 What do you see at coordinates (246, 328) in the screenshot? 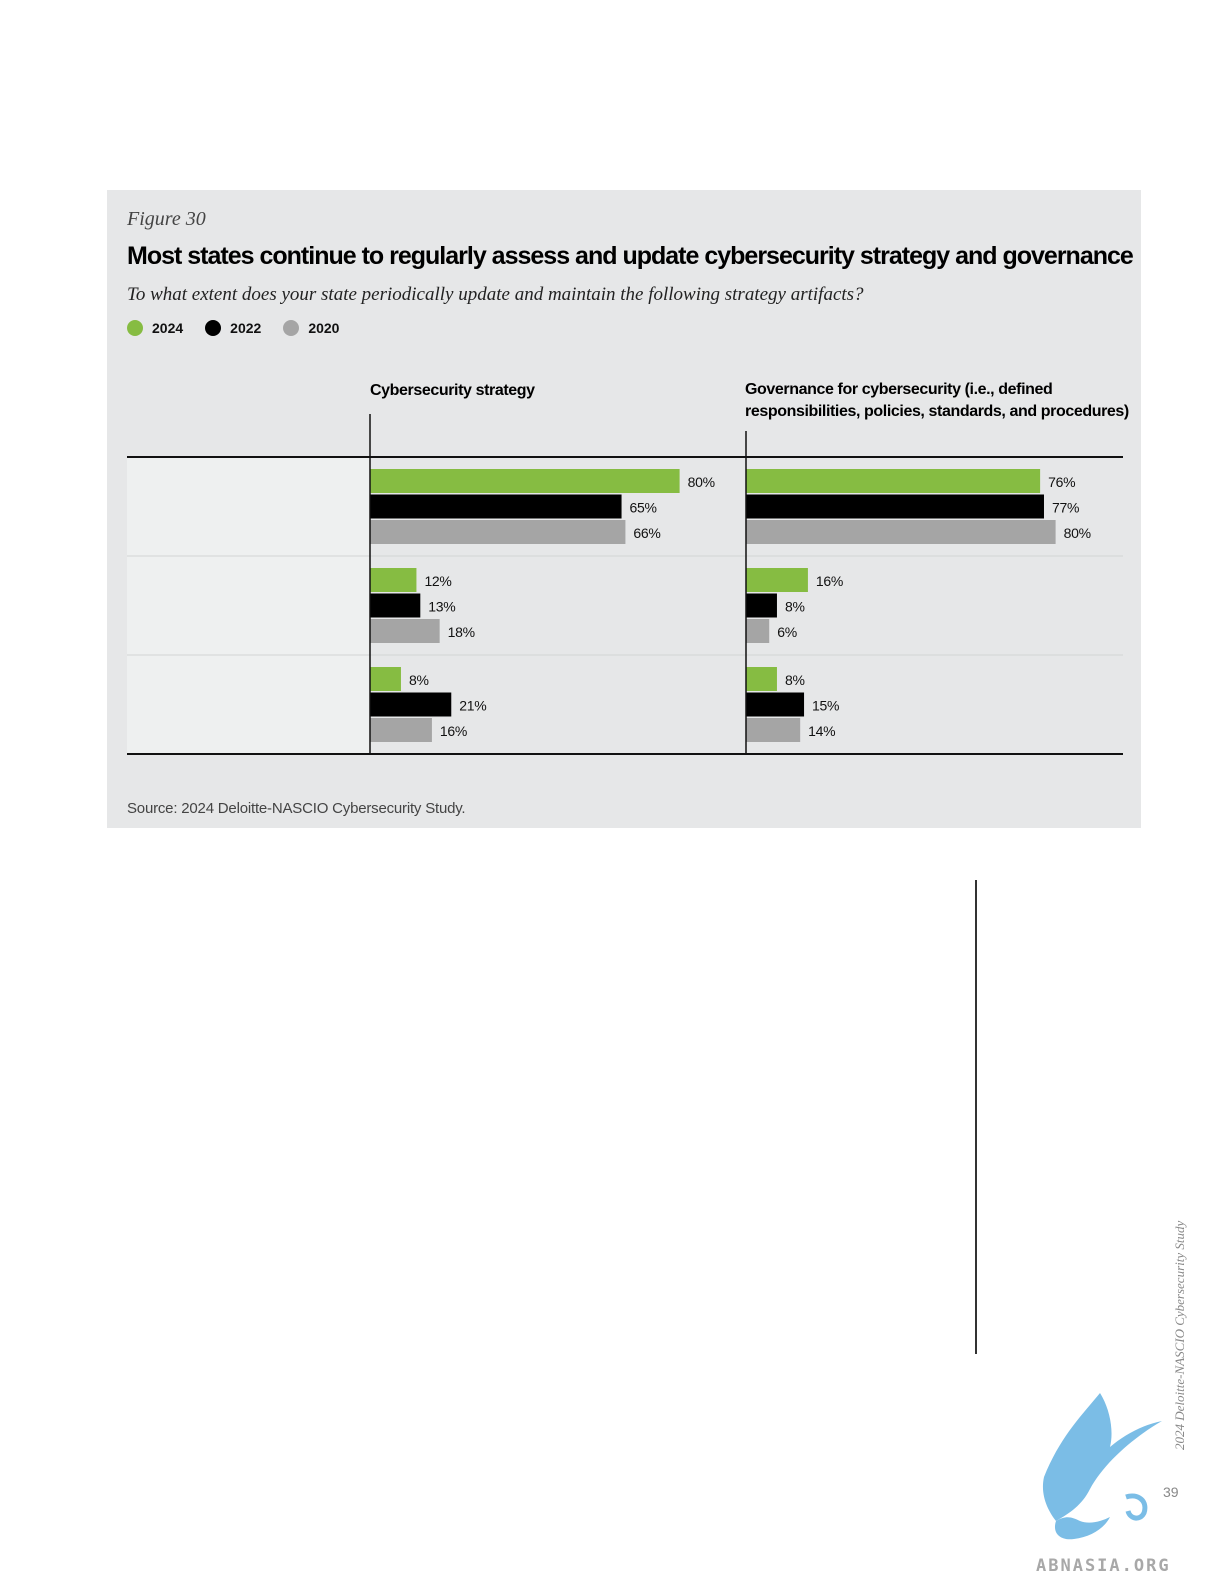
I see `legend-label-2022: 2022` at bounding box center [246, 328].